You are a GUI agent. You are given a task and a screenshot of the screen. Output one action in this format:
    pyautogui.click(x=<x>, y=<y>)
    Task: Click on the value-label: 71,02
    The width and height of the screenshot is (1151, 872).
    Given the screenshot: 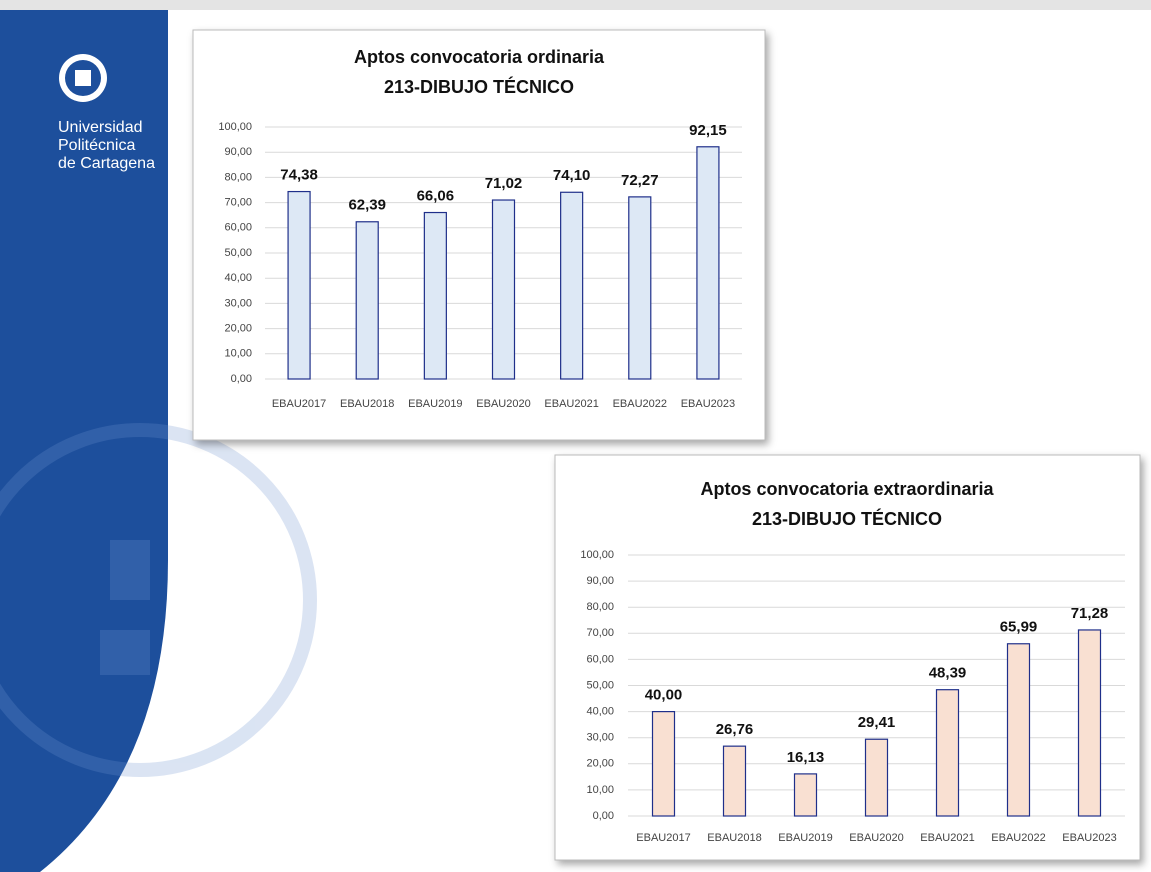 What is the action you would take?
    pyautogui.click(x=504, y=183)
    